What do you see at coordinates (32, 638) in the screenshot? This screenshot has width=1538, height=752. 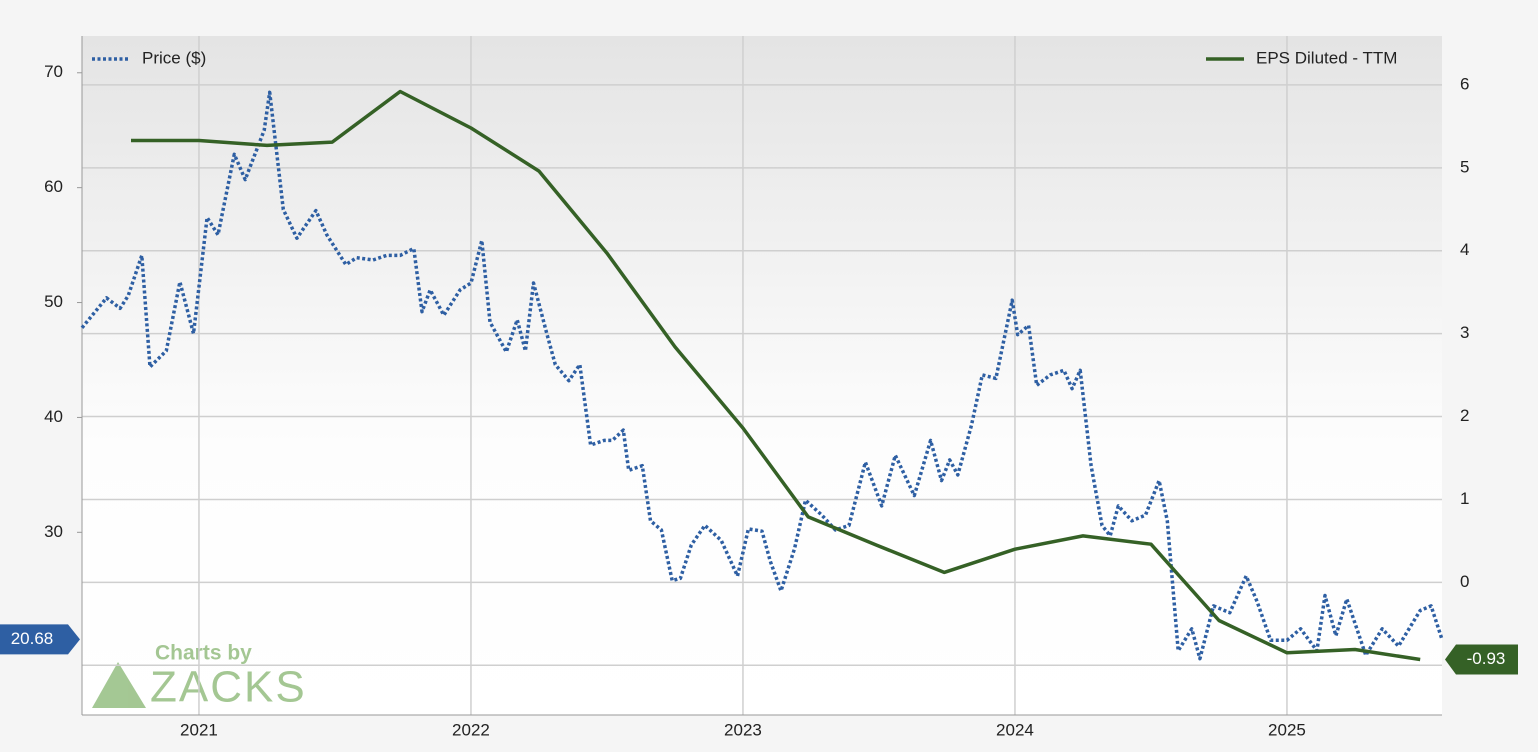 I see `value-badge-label: 20.68` at bounding box center [32, 638].